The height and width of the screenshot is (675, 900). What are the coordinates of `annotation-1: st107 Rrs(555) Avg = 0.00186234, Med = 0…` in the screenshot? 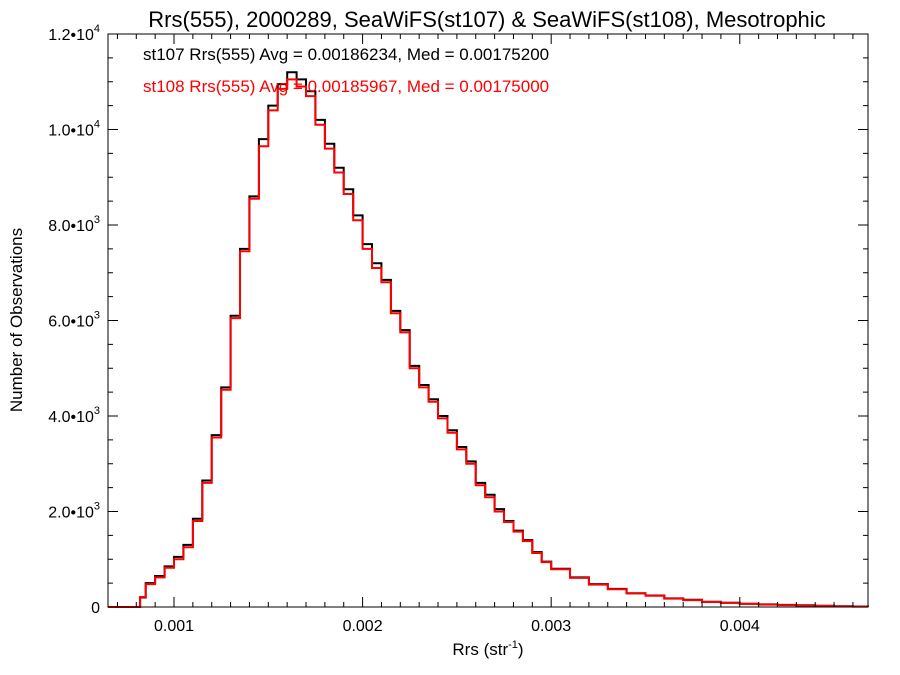 It's located at (346, 54).